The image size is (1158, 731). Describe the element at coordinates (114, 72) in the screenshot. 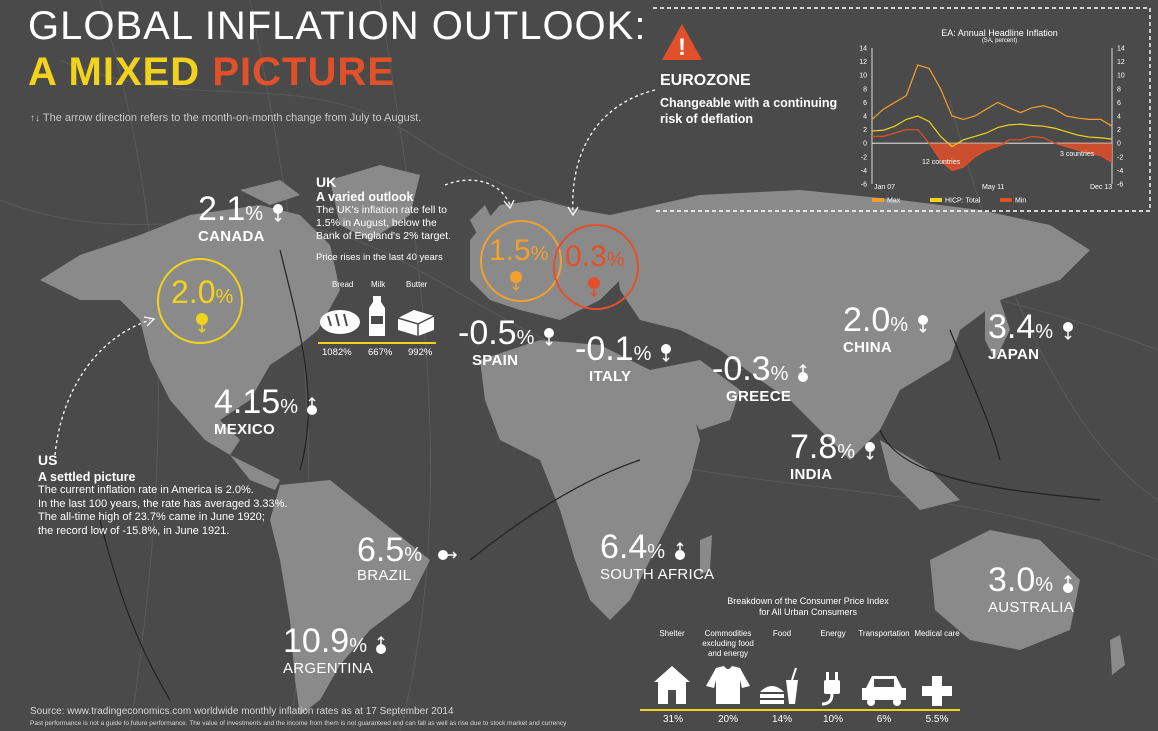

I see `title-yellow-part: A MIXED` at that location.